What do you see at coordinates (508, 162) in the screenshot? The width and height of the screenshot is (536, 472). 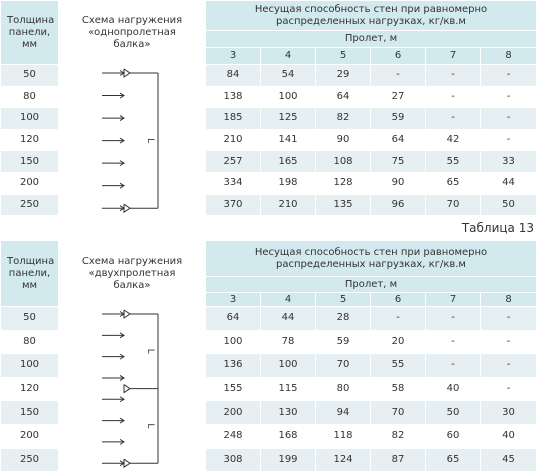 I see `value-cell: 33` at bounding box center [508, 162].